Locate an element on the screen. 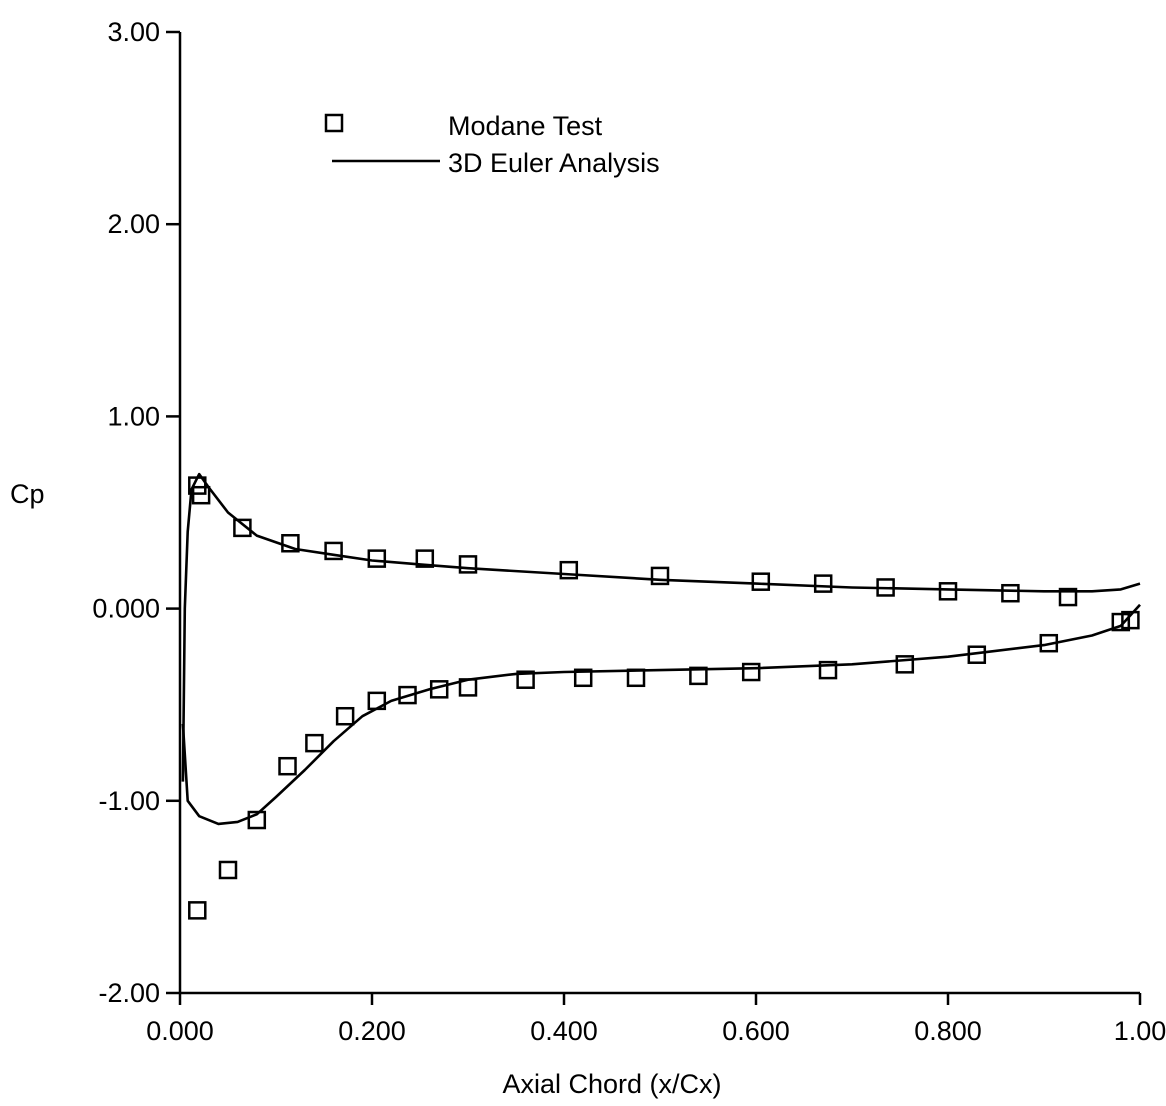 This screenshot has width=1166, height=1106. y-ticks: 3.00 2.00 1.00 0.000 -1.00 -2.00 is located at coordinates (136, 512).